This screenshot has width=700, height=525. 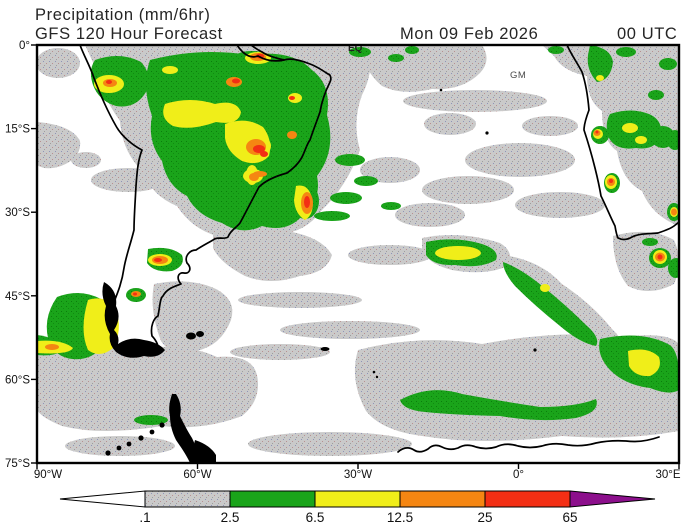 What do you see at coordinates (569, 517) in the screenshot?
I see `legend-tick-5: 65` at bounding box center [569, 517].